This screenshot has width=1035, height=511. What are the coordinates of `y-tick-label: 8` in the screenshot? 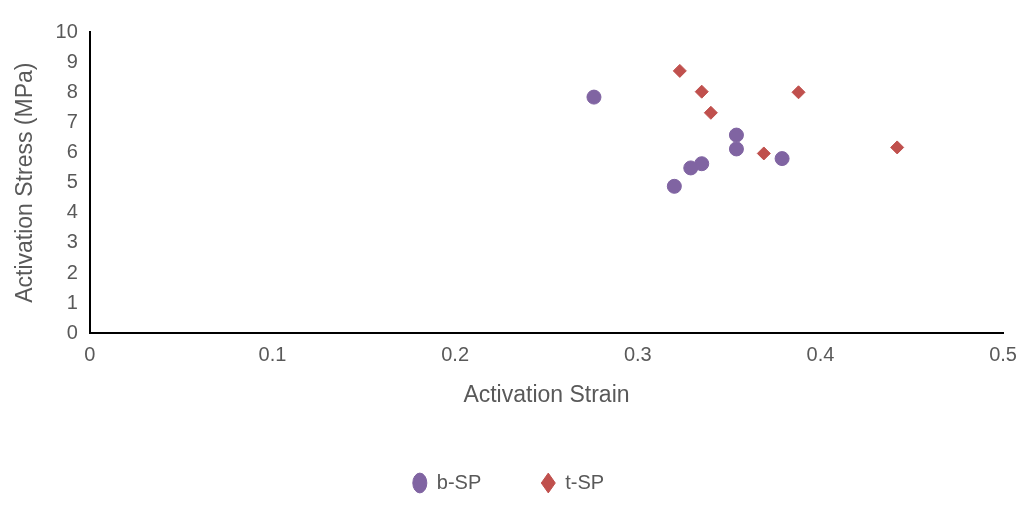 It's located at (72, 90).